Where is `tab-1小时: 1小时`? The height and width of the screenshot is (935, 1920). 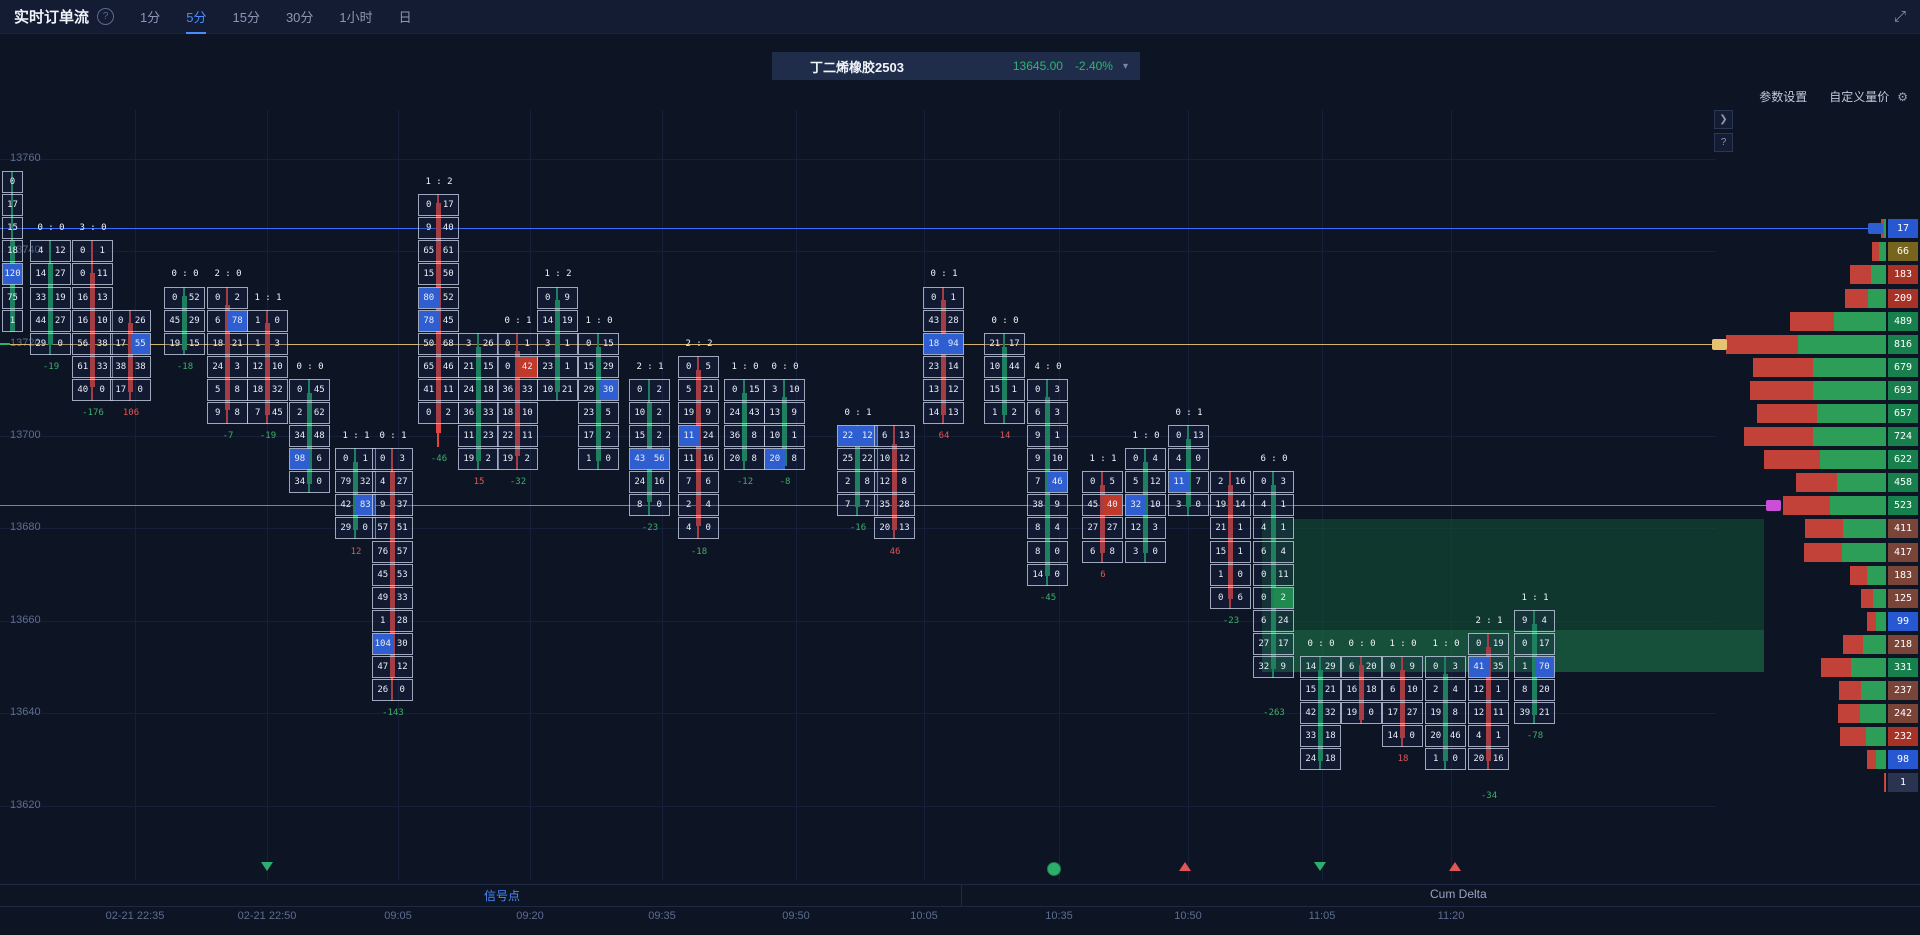
tab-1小时: 1小时 is located at coordinates (356, 17).